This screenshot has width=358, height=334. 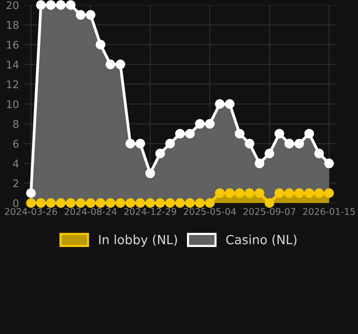 I want to click on y-tick-label: 14, so click(x=13, y=64).